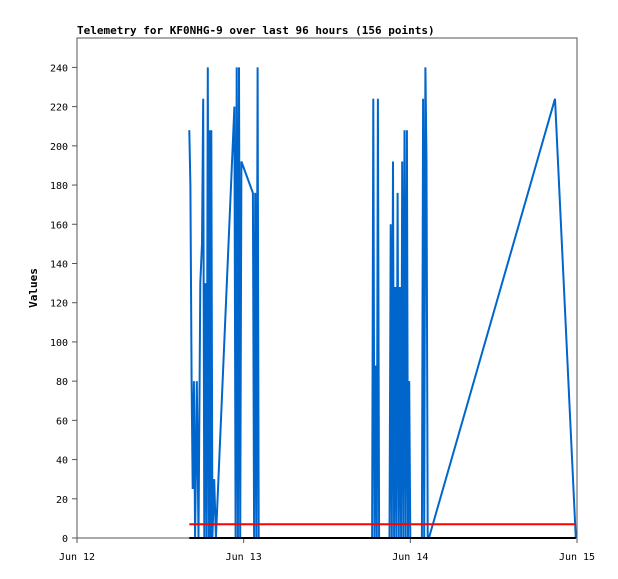 This screenshot has width=618, height=579. Describe the element at coordinates (59, 147) in the screenshot. I see `y-tick-label: 200` at that location.